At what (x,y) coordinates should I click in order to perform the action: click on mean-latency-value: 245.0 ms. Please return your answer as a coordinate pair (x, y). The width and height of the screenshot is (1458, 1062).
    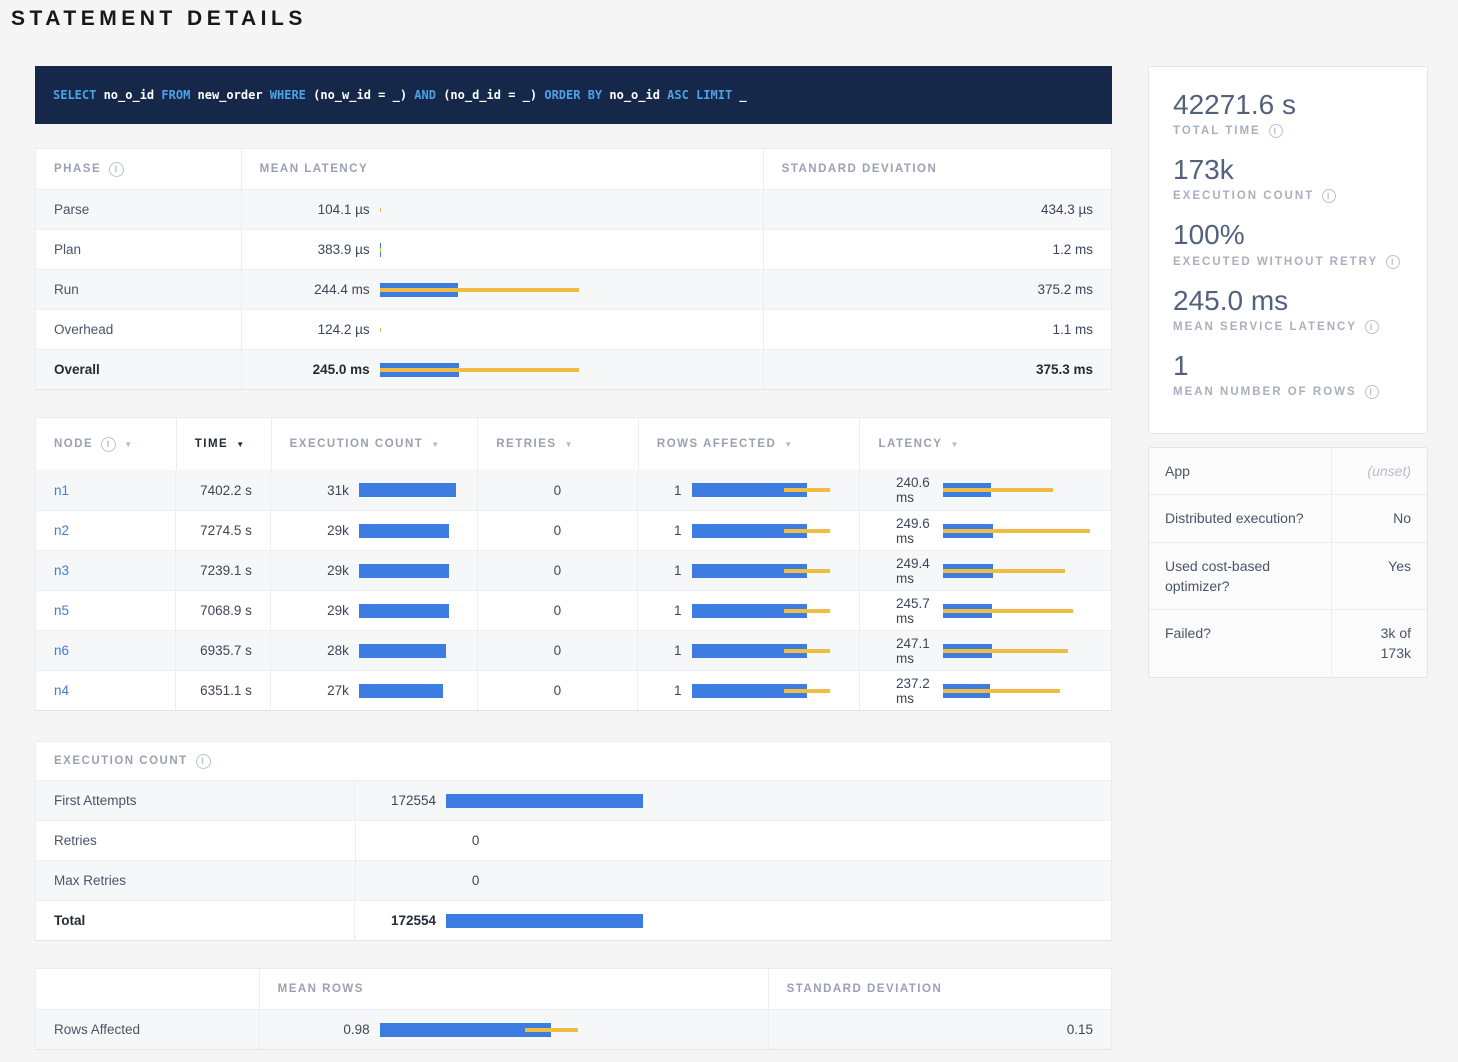
    Looking at the image, I should click on (341, 369).